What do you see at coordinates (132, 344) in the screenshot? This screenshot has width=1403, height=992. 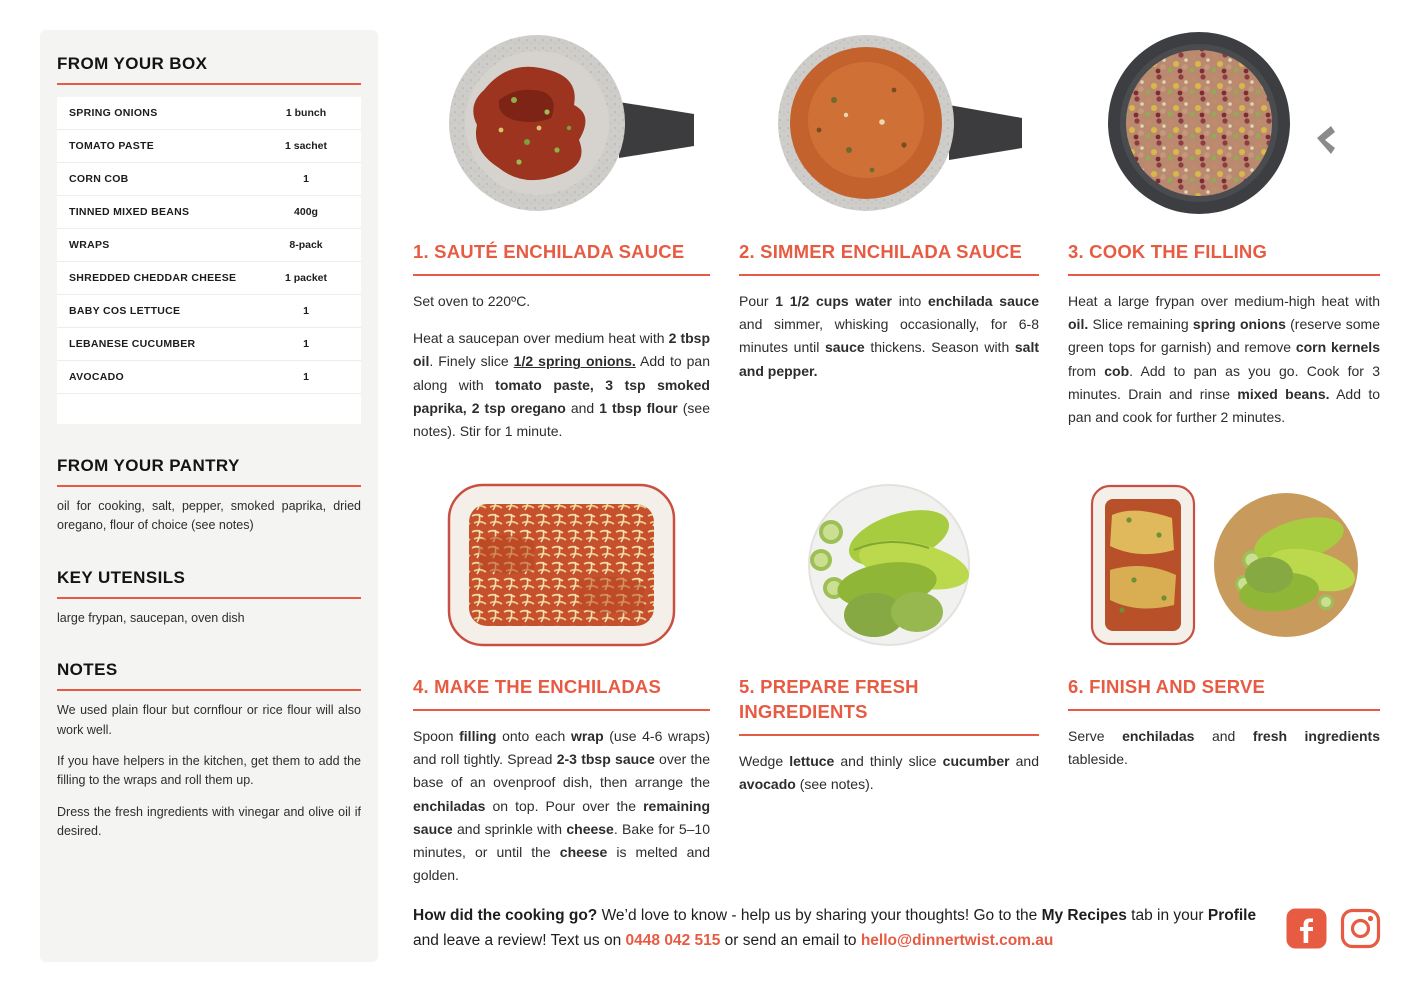 I see `ingredient-name: LEBANESE CUCUMBER` at bounding box center [132, 344].